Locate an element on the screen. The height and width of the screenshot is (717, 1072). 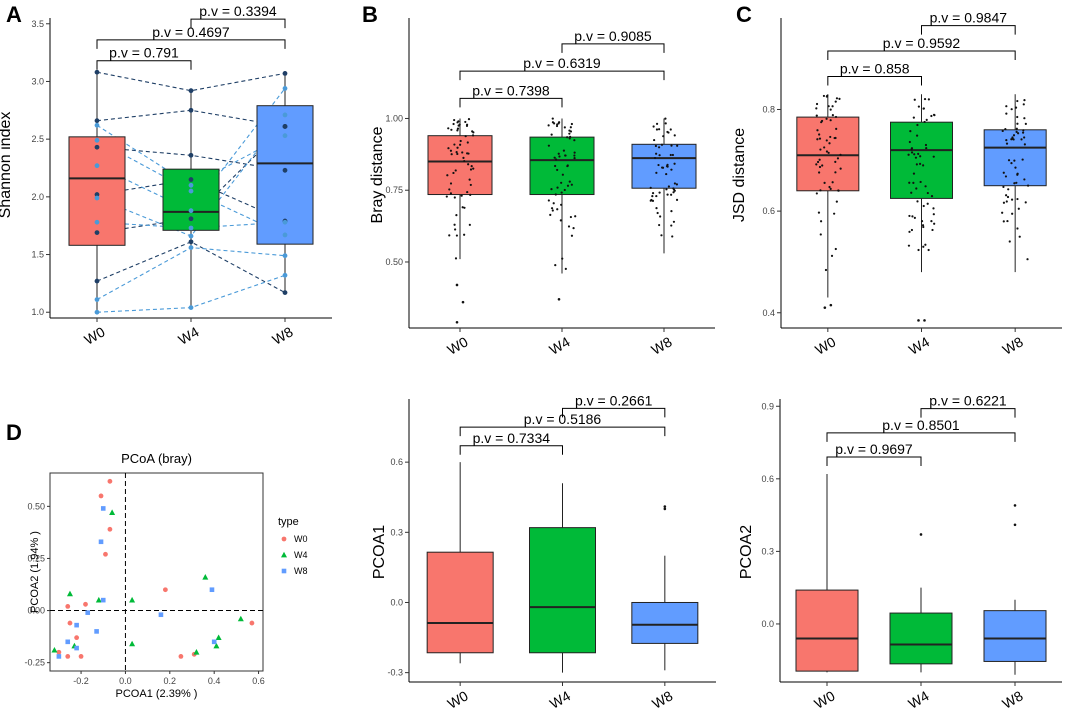
scatter-point-w0 is located at coordinates (110, 529).